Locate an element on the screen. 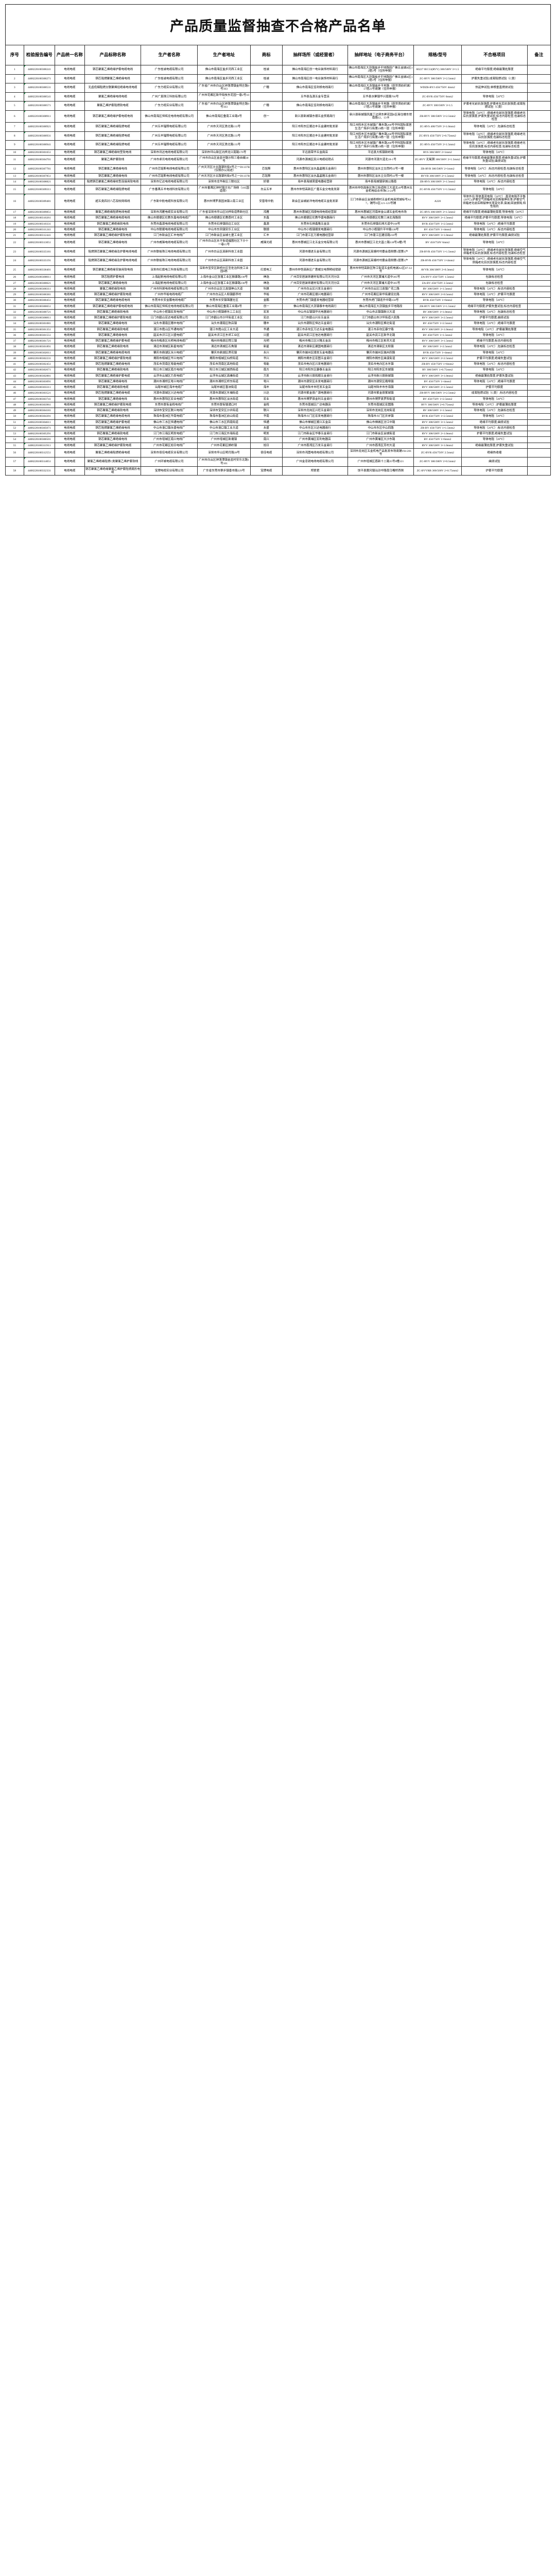 The image size is (556, 2576). cell-report: 4400220100309851 is located at coordinates (39, 212).